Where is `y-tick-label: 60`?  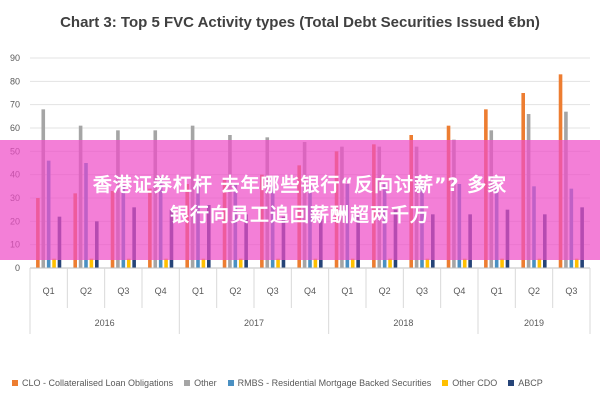
y-tick-label: 60 is located at coordinates (15, 128).